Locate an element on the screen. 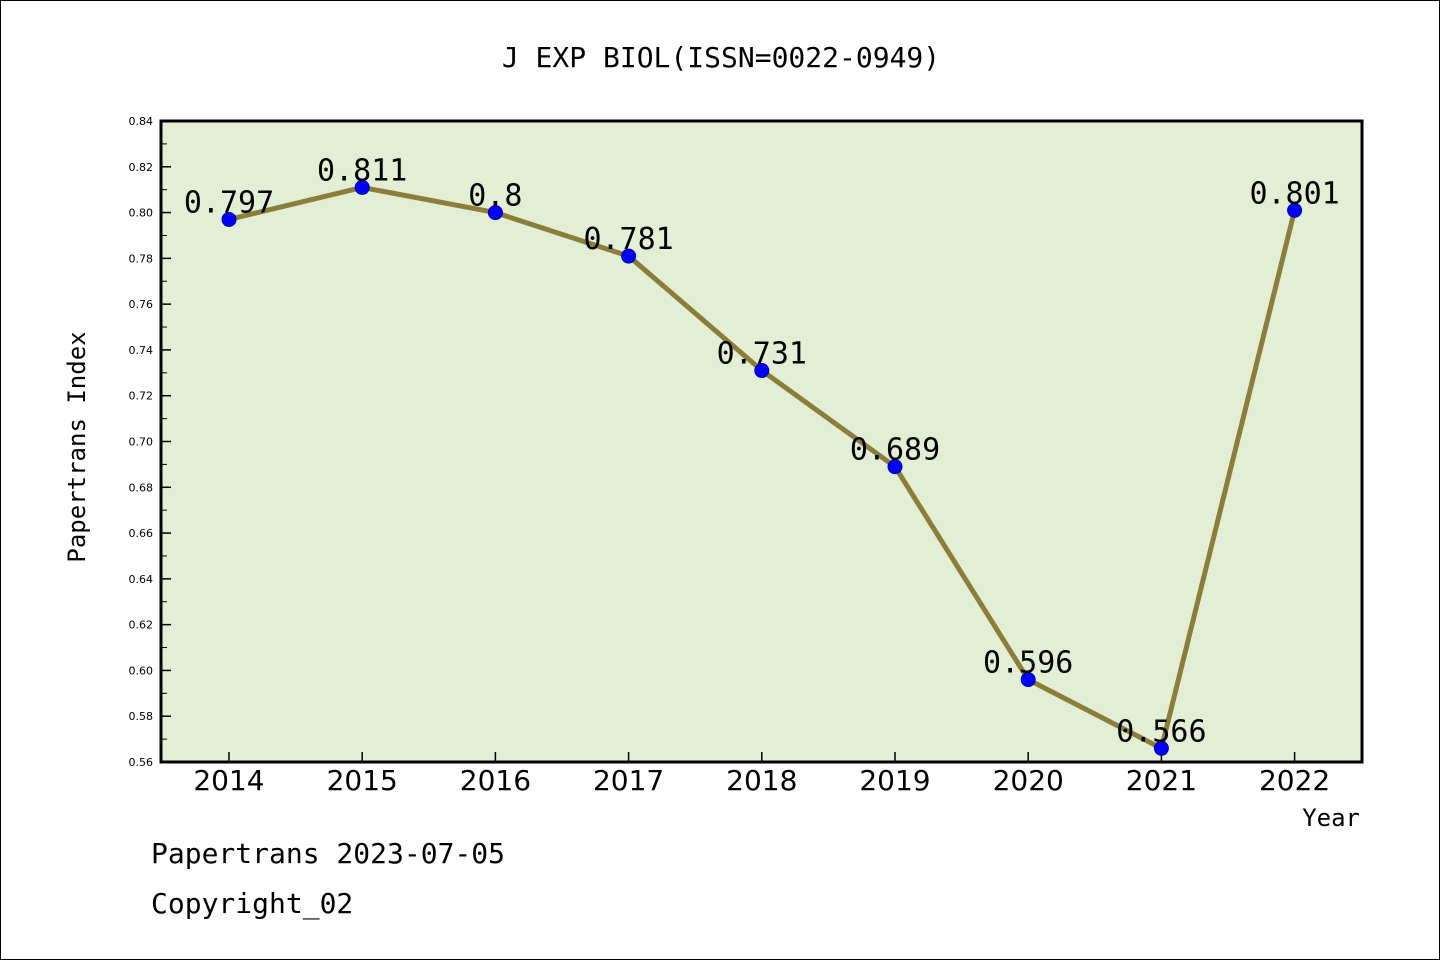 The image size is (1440, 961). data-label: 0.781 is located at coordinates (628, 239).